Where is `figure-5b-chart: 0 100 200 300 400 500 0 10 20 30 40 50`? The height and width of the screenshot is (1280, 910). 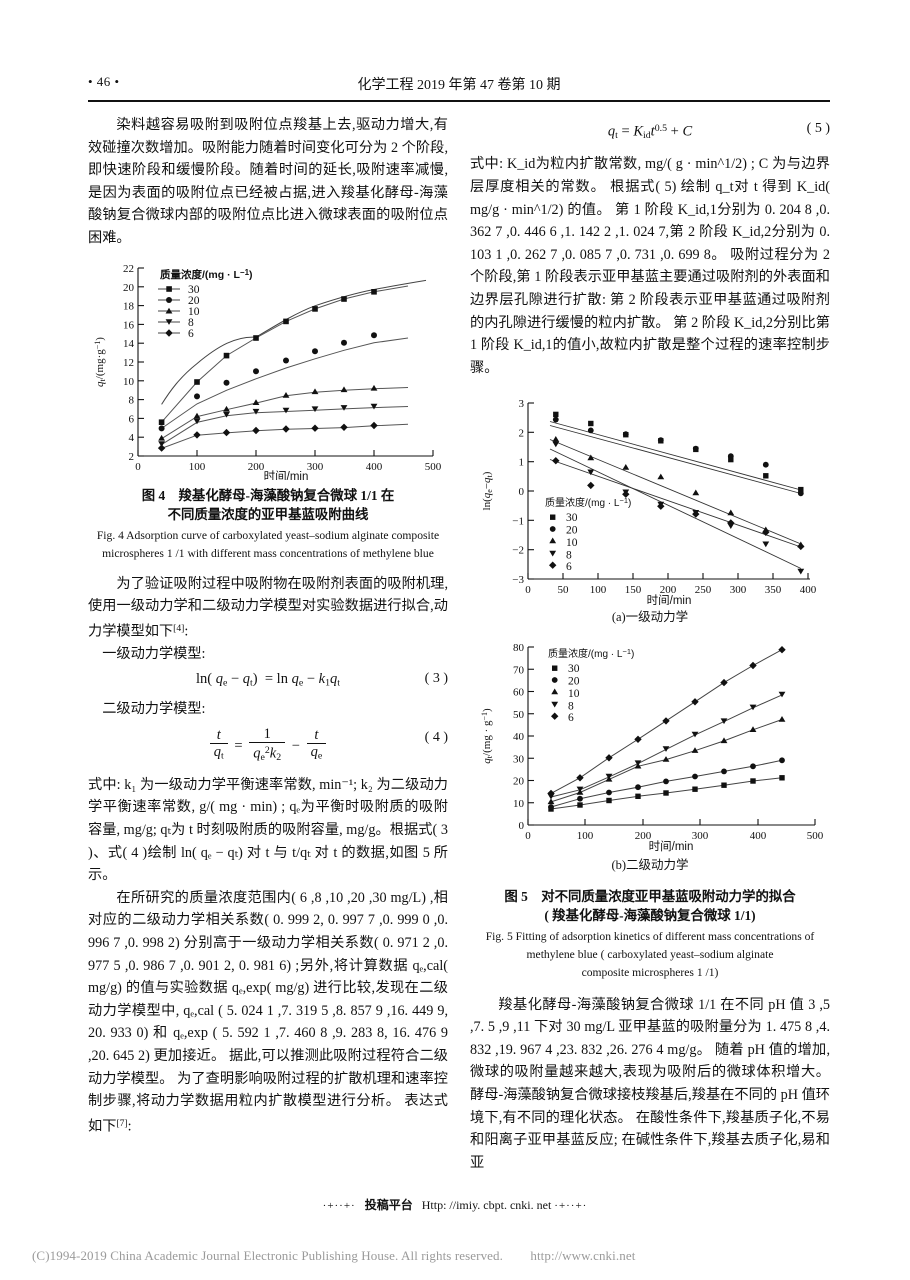
figure-5b-chart: 0 100 200 300 400 500 0 10 20 30 40 50 is located at coordinates (650, 757).